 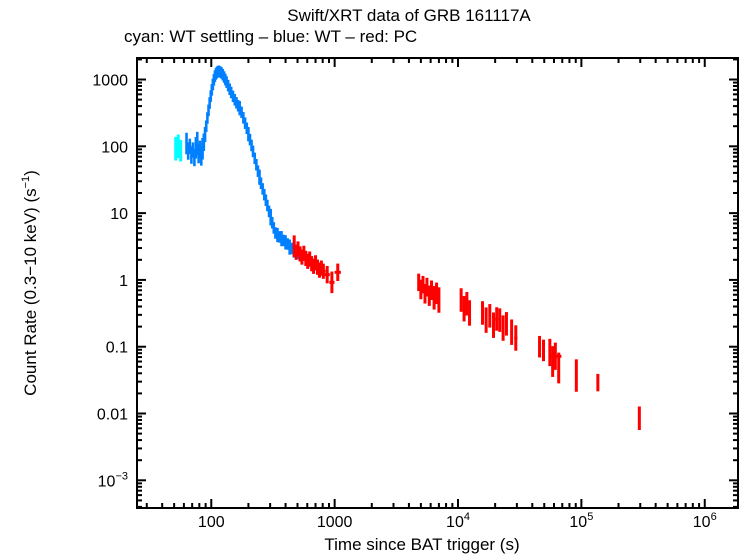 What do you see at coordinates (112, 415) in the screenshot?
I see `svg-text: 0.01` at bounding box center [112, 415].